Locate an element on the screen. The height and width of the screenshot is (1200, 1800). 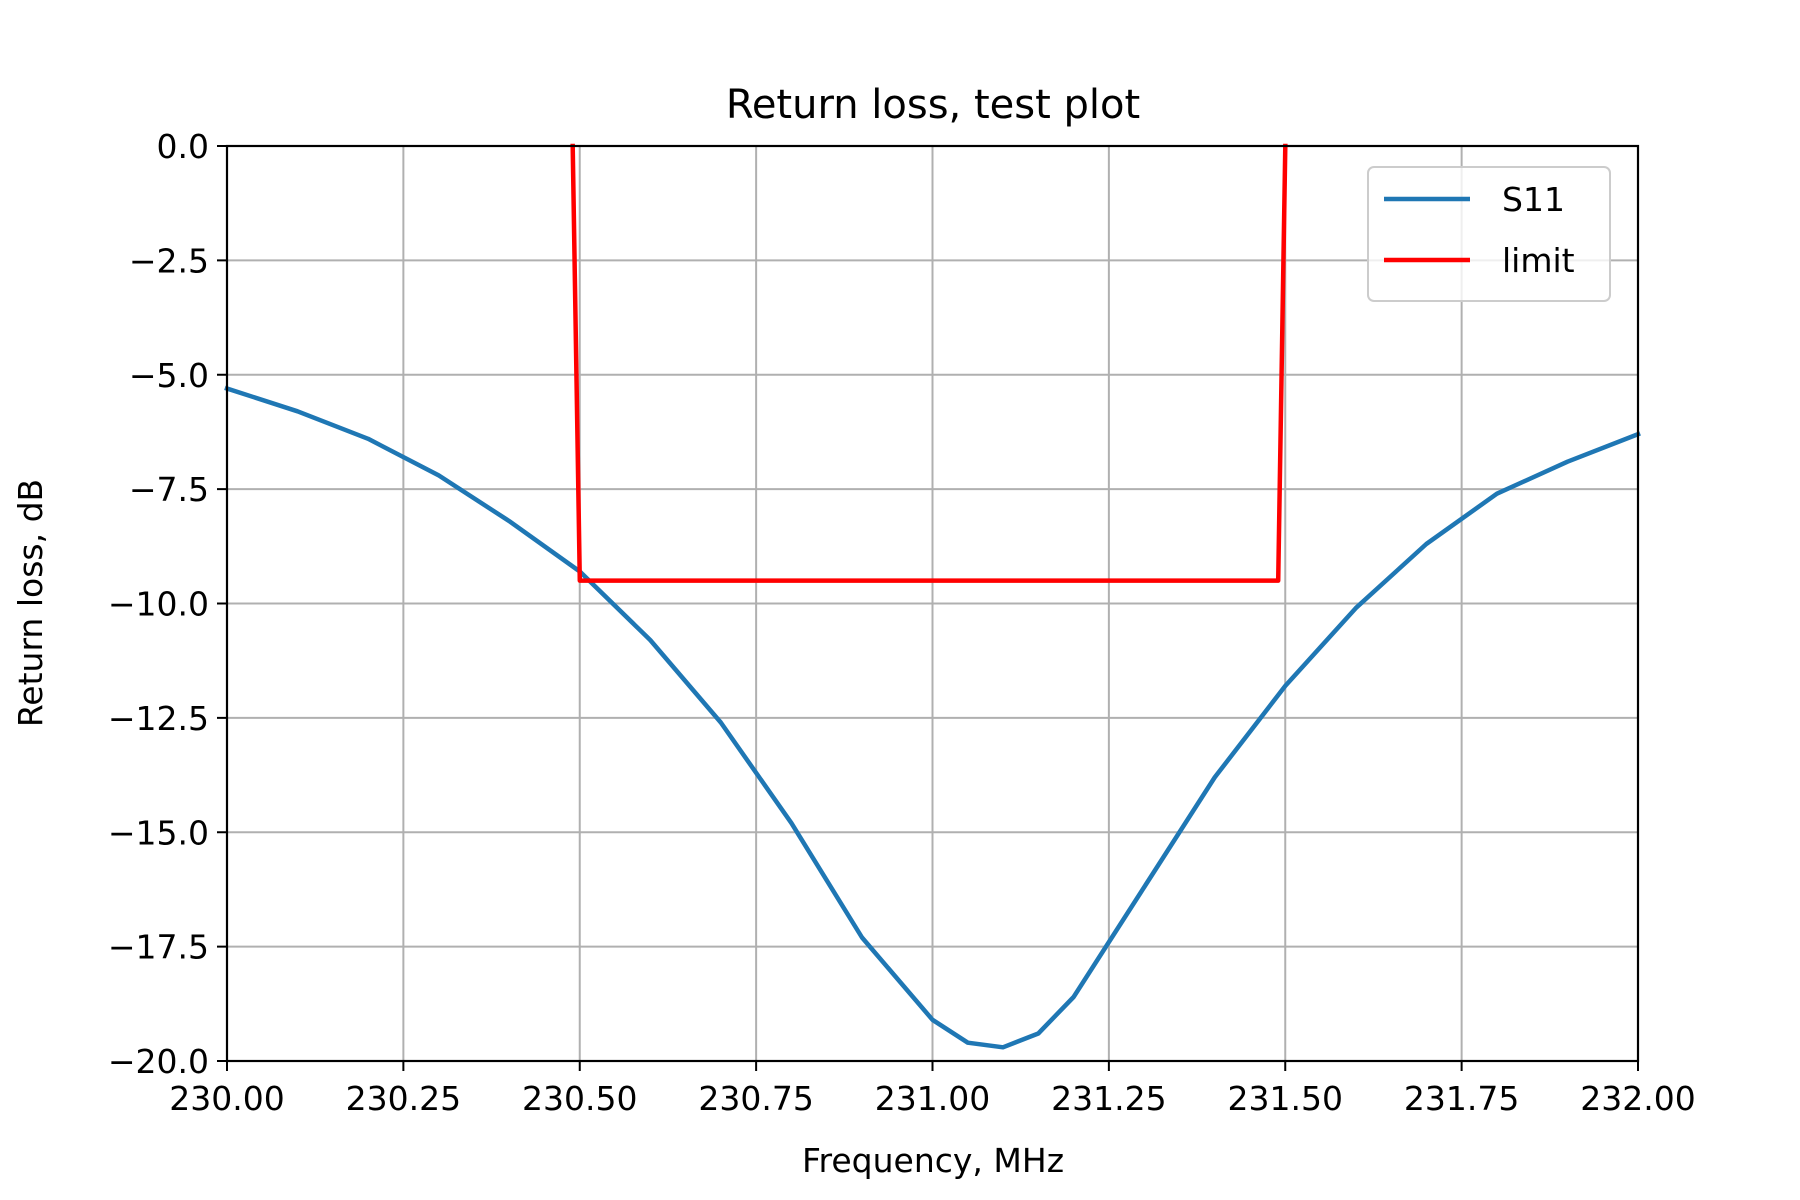
legend-box is located at coordinates (1489, 234).